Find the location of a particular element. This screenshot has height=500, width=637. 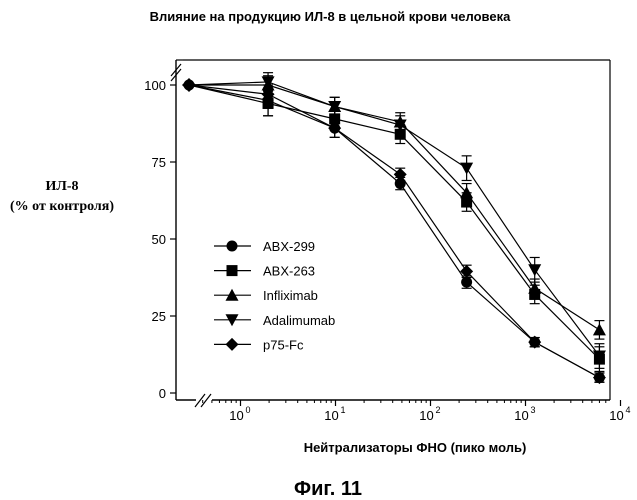

y-tick-label: 50 is located at coordinates (159, 239).